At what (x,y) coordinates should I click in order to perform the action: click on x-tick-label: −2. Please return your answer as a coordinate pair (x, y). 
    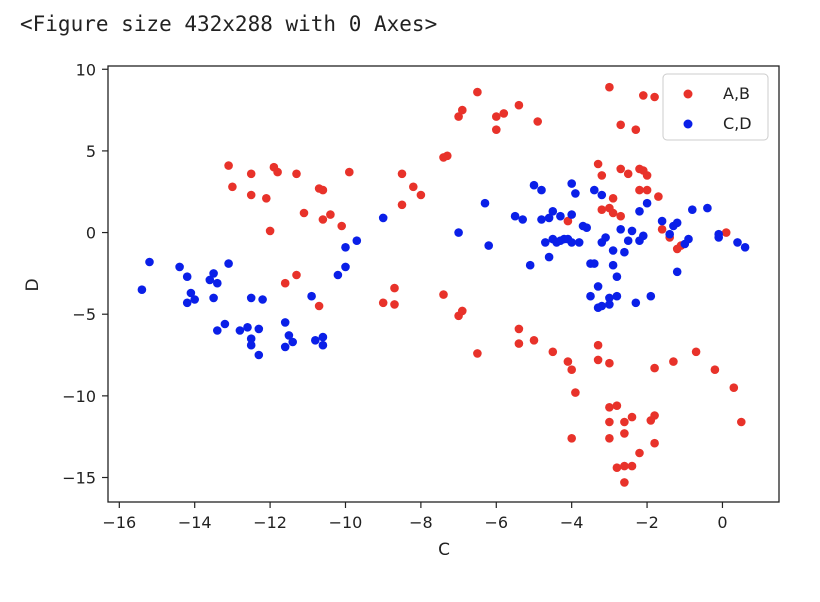
    Looking at the image, I should click on (647, 522).